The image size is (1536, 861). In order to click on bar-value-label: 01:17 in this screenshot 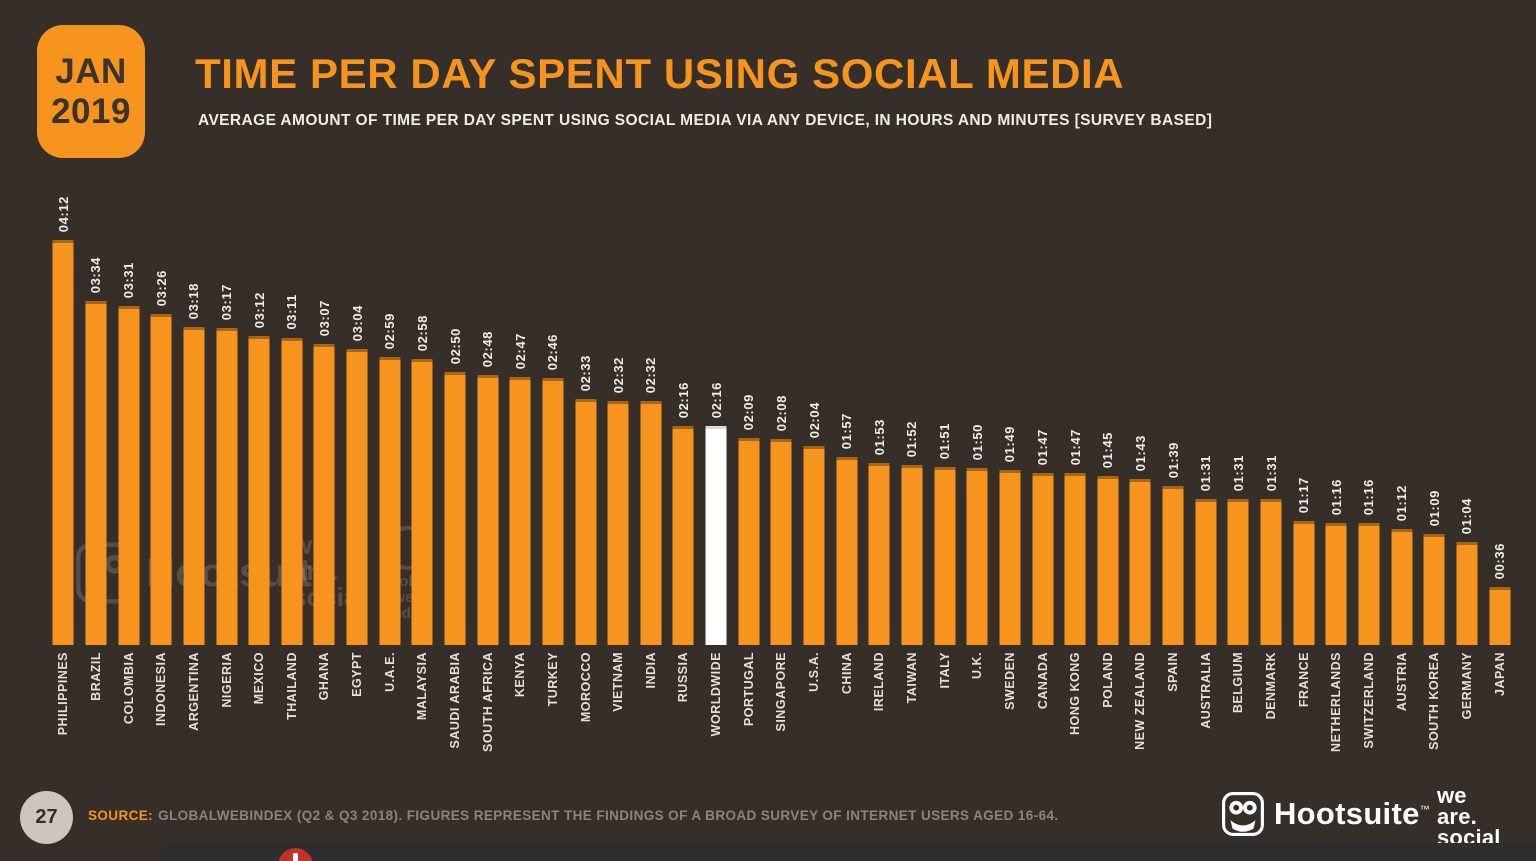, I will do `click(1304, 494)`.